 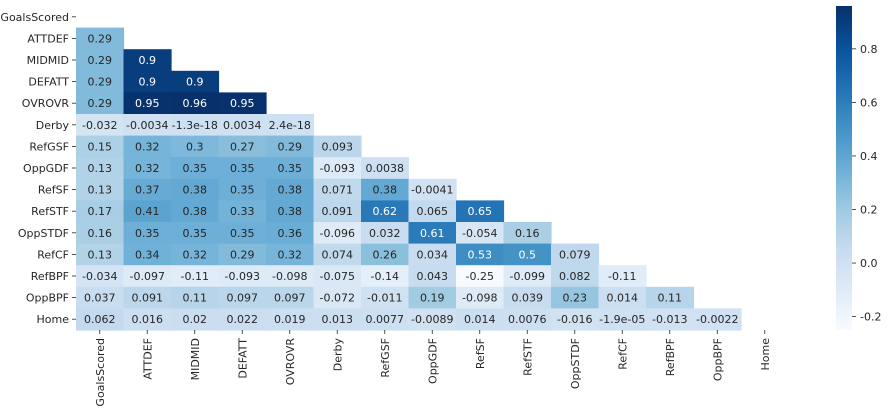 I want to click on heatmap-cell-refcf-defatt, so click(x=242, y=254).